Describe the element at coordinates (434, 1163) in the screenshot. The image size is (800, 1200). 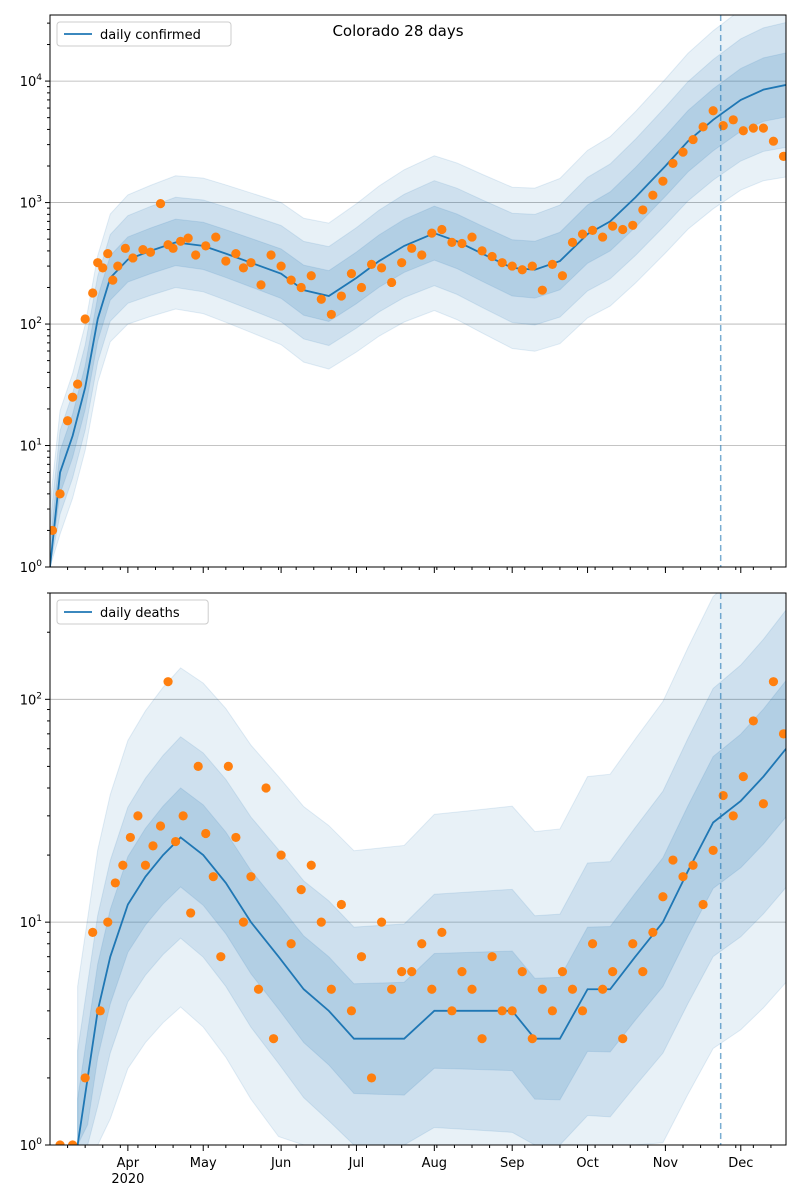
I see `x-tick-label: Aug` at that location.